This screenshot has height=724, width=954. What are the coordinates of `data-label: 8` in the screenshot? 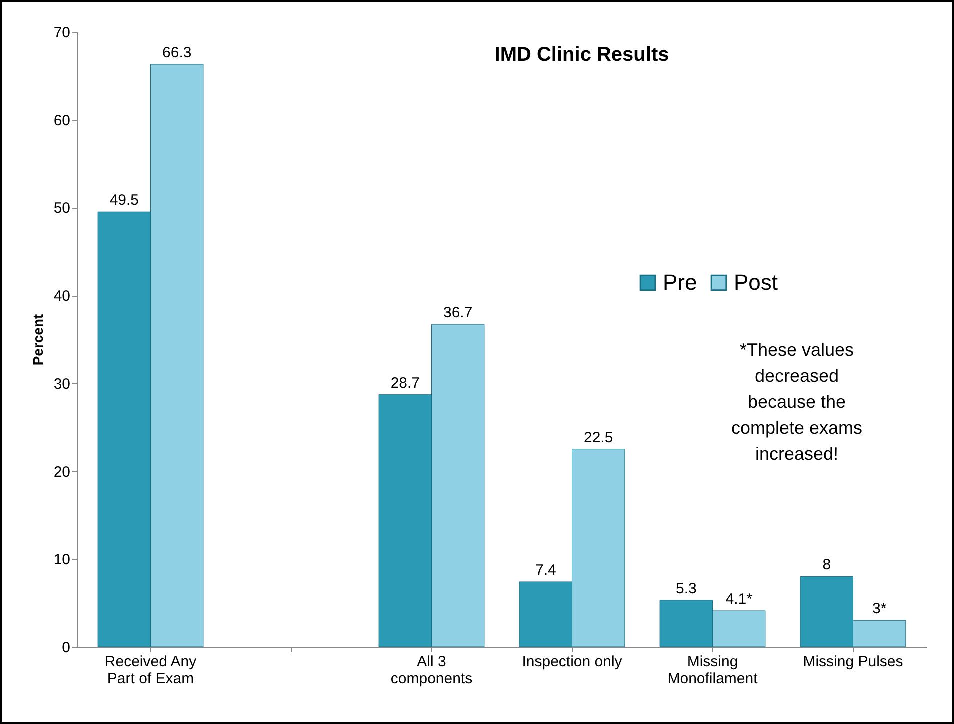 It's located at (827, 565).